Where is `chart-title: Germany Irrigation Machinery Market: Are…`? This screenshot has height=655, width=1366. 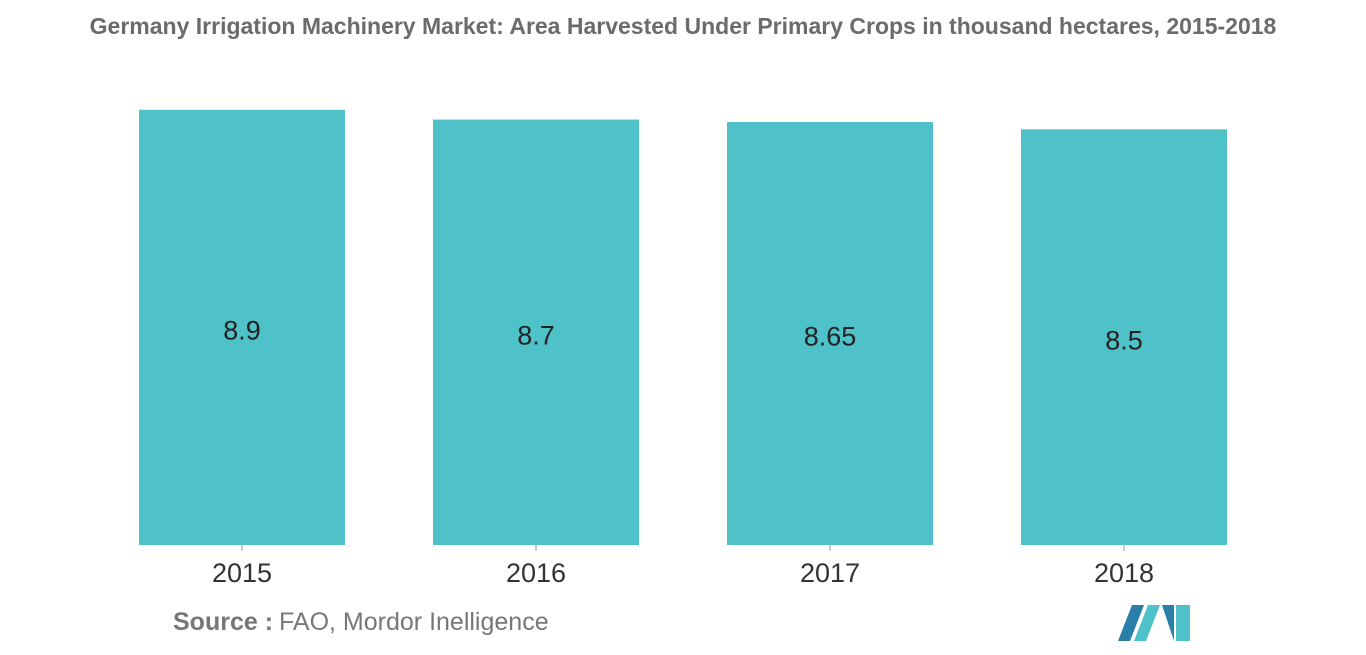 chart-title: Germany Irrigation Machinery Market: Are… is located at coordinates (683, 26).